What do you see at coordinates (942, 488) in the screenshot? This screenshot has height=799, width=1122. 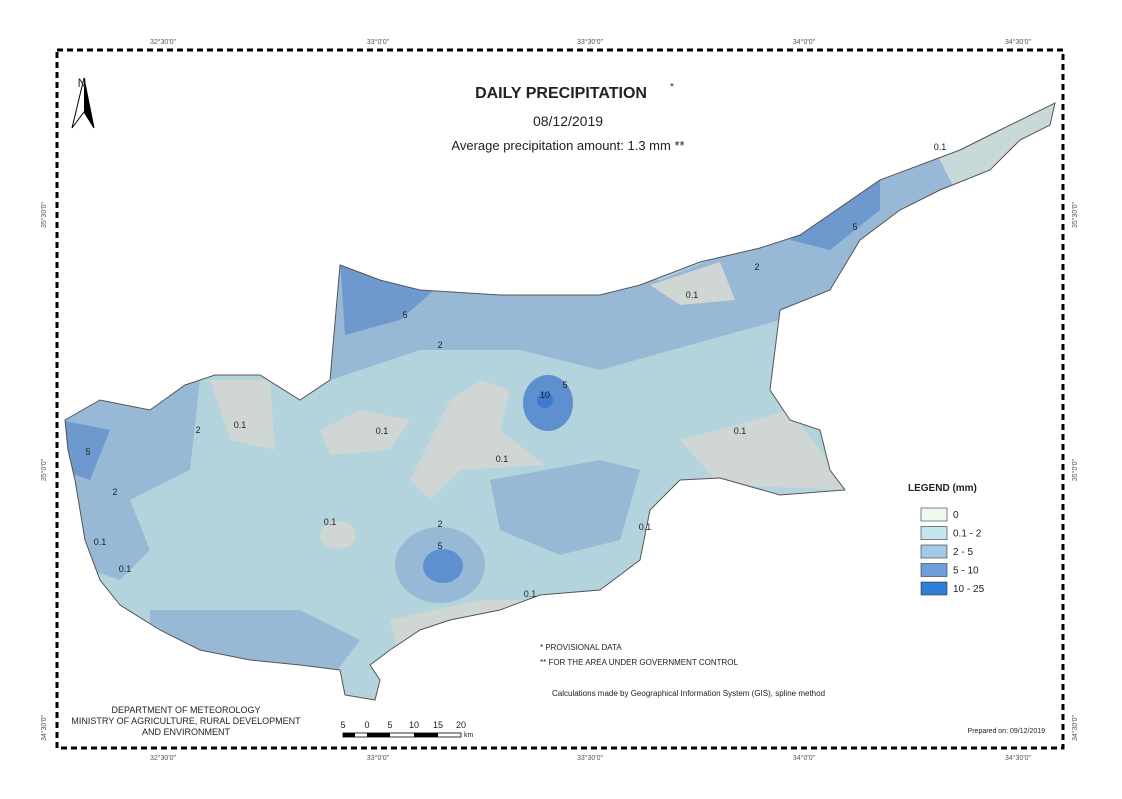 I see `legend-title: LEGEND (mm)` at bounding box center [942, 488].